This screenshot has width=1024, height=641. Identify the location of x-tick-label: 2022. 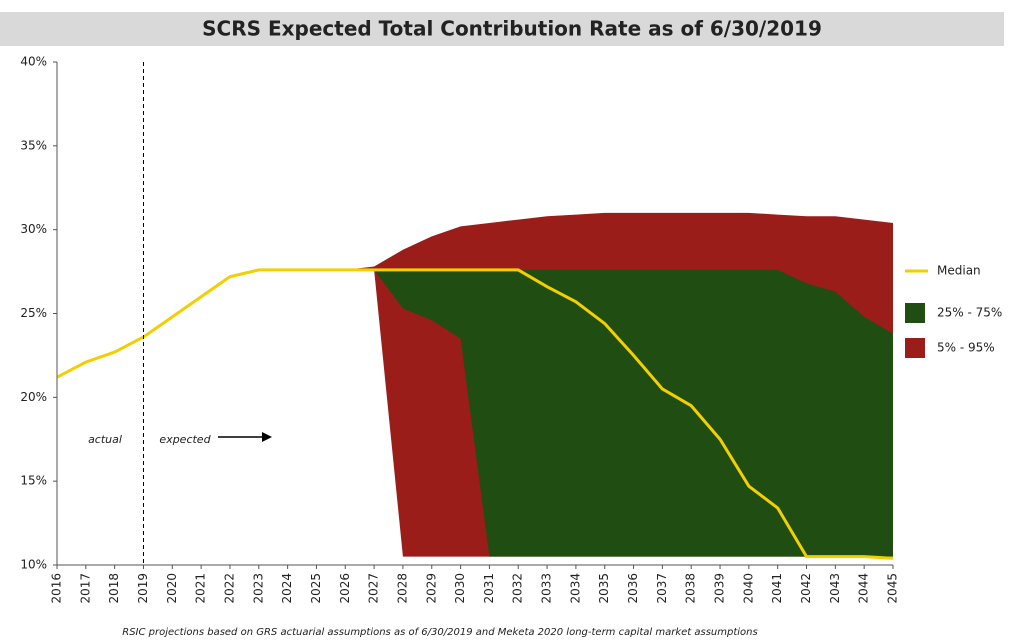
(229, 588).